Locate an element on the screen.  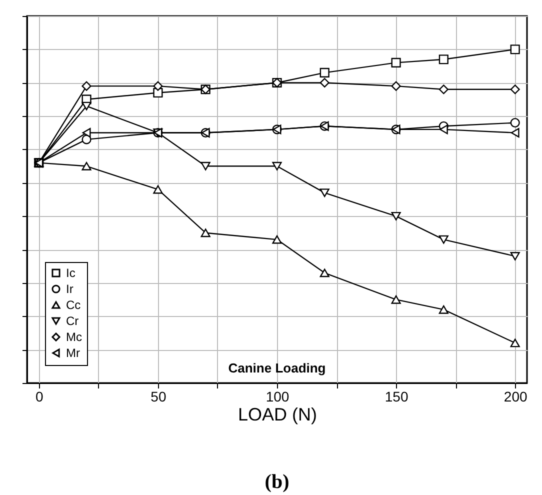
x-tick-label: 0 is located at coordinates (40, 396).